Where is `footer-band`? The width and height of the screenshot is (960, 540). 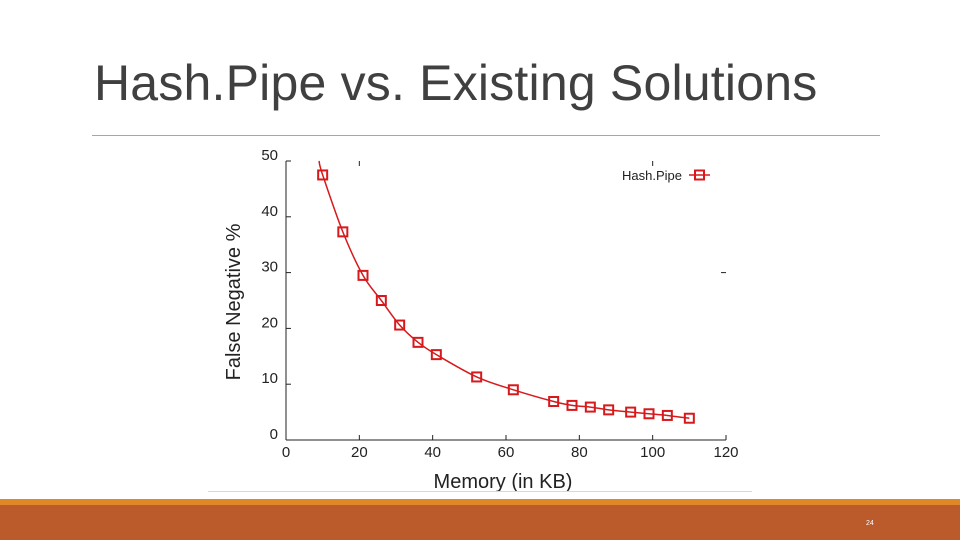
footer-band is located at coordinates (480, 522).